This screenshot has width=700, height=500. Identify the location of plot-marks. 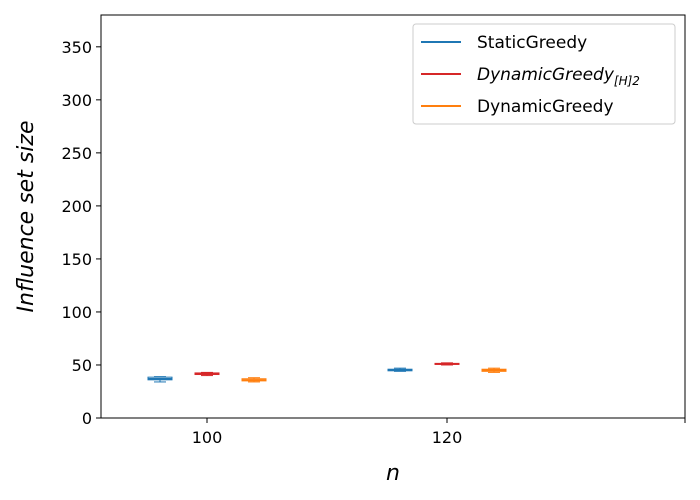
(327, 372).